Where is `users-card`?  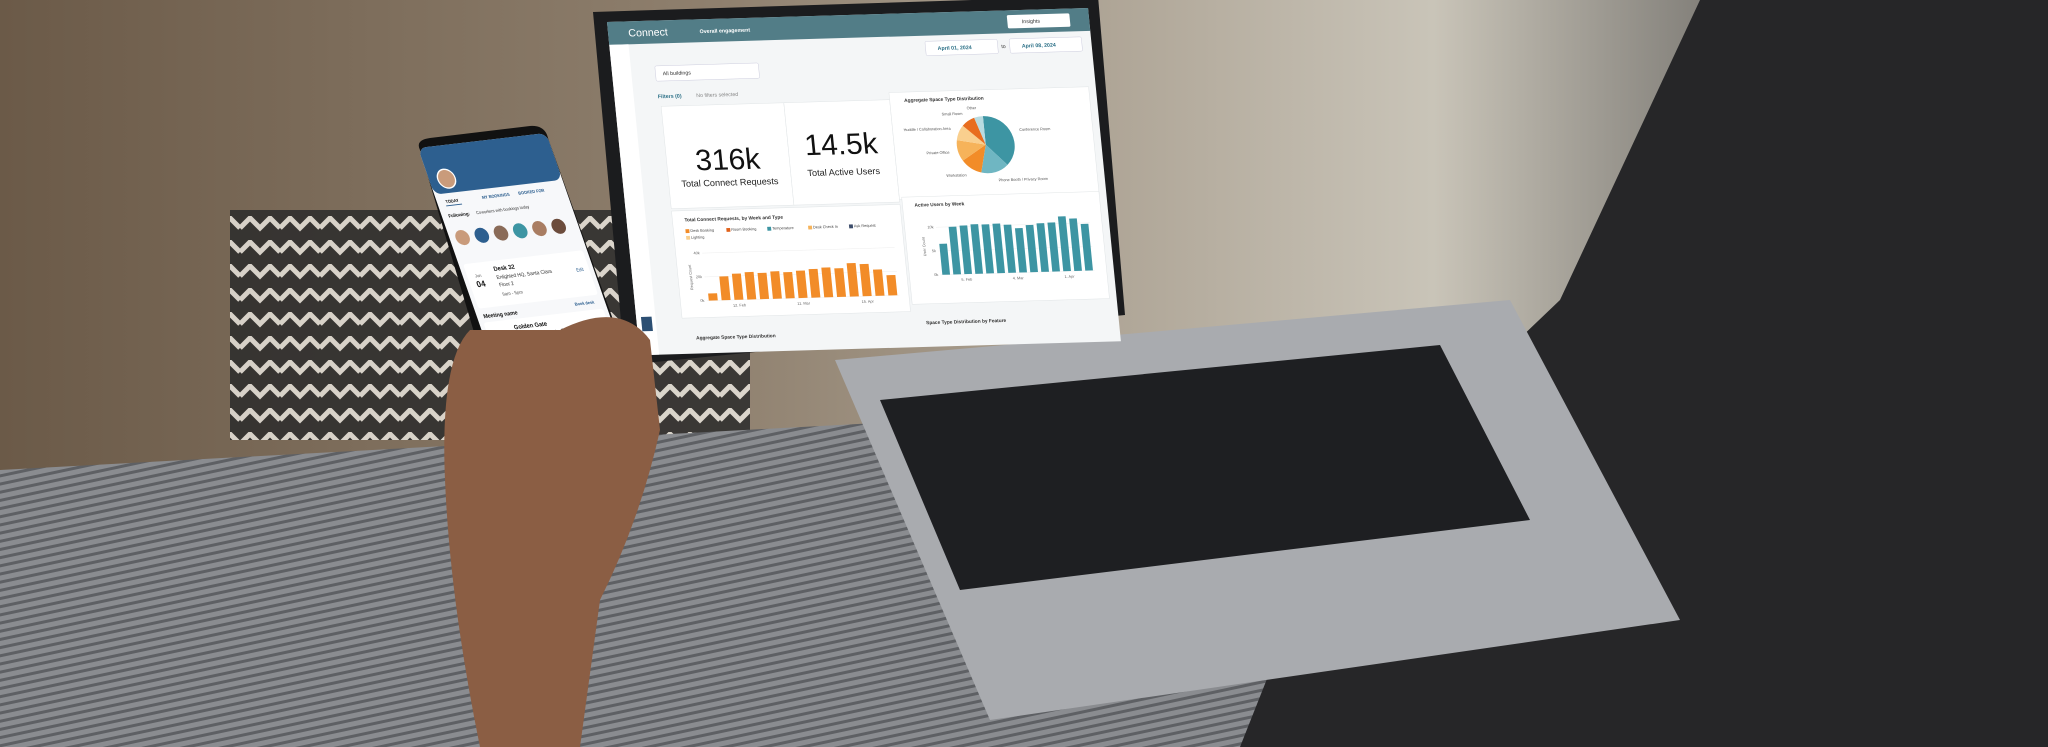 users-card is located at coordinates (1005, 248).